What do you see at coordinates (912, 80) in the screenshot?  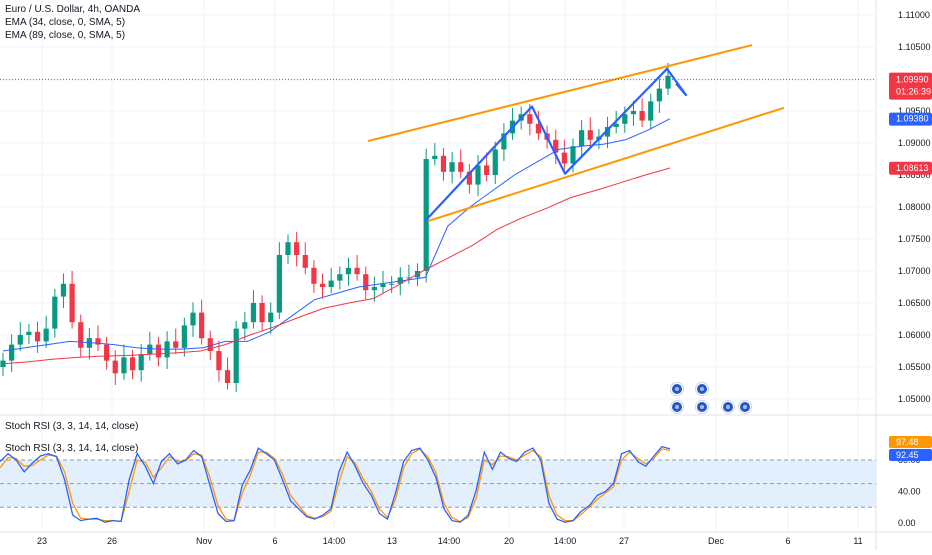 I see `last-price-label: 1.09990` at bounding box center [912, 80].